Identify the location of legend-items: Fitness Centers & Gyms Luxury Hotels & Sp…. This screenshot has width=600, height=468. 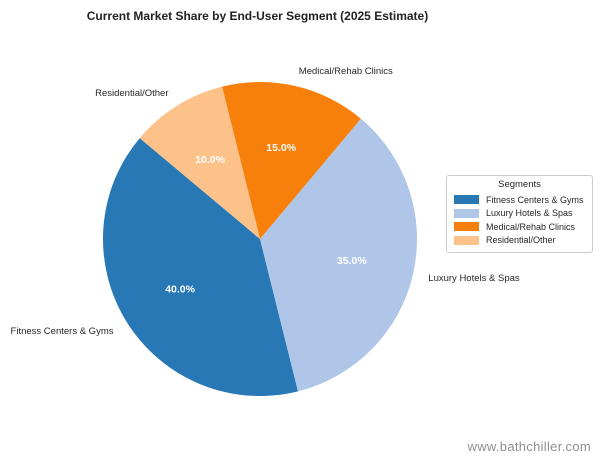
(519, 220).